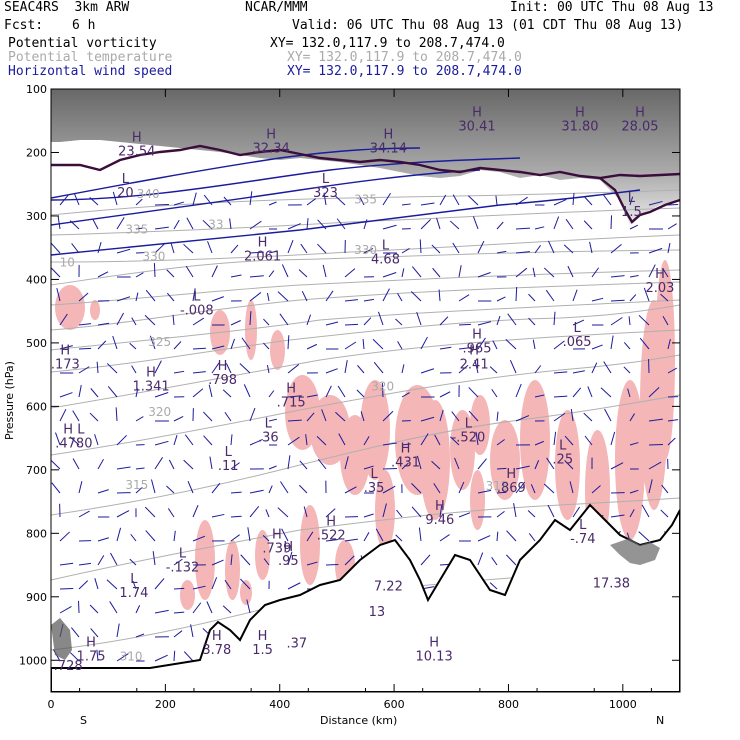 This screenshot has width=740, height=740. What do you see at coordinates (439, 520) in the screenshot?
I see `extrema-value: 9.46` at bounding box center [439, 520].